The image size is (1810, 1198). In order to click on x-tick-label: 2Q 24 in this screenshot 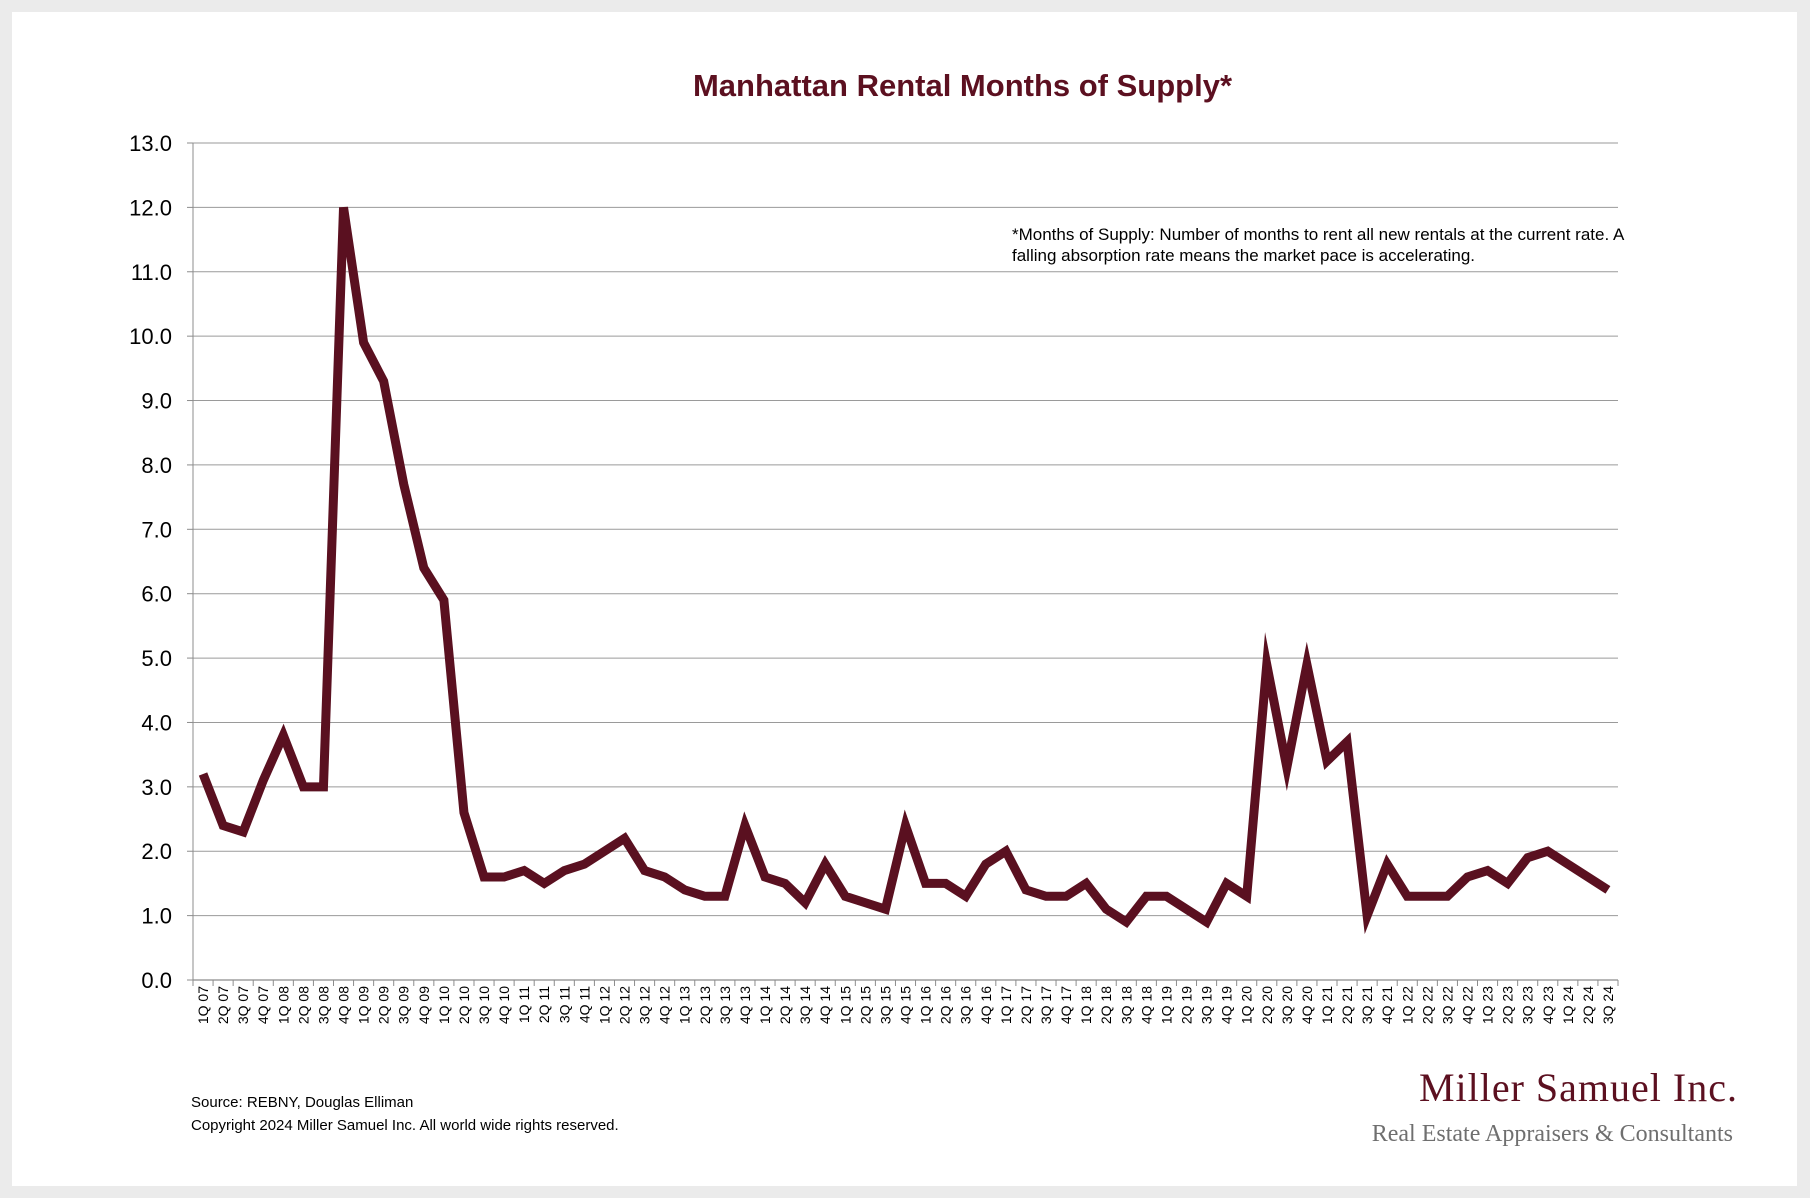, I will do `click(1588, 1005)`.